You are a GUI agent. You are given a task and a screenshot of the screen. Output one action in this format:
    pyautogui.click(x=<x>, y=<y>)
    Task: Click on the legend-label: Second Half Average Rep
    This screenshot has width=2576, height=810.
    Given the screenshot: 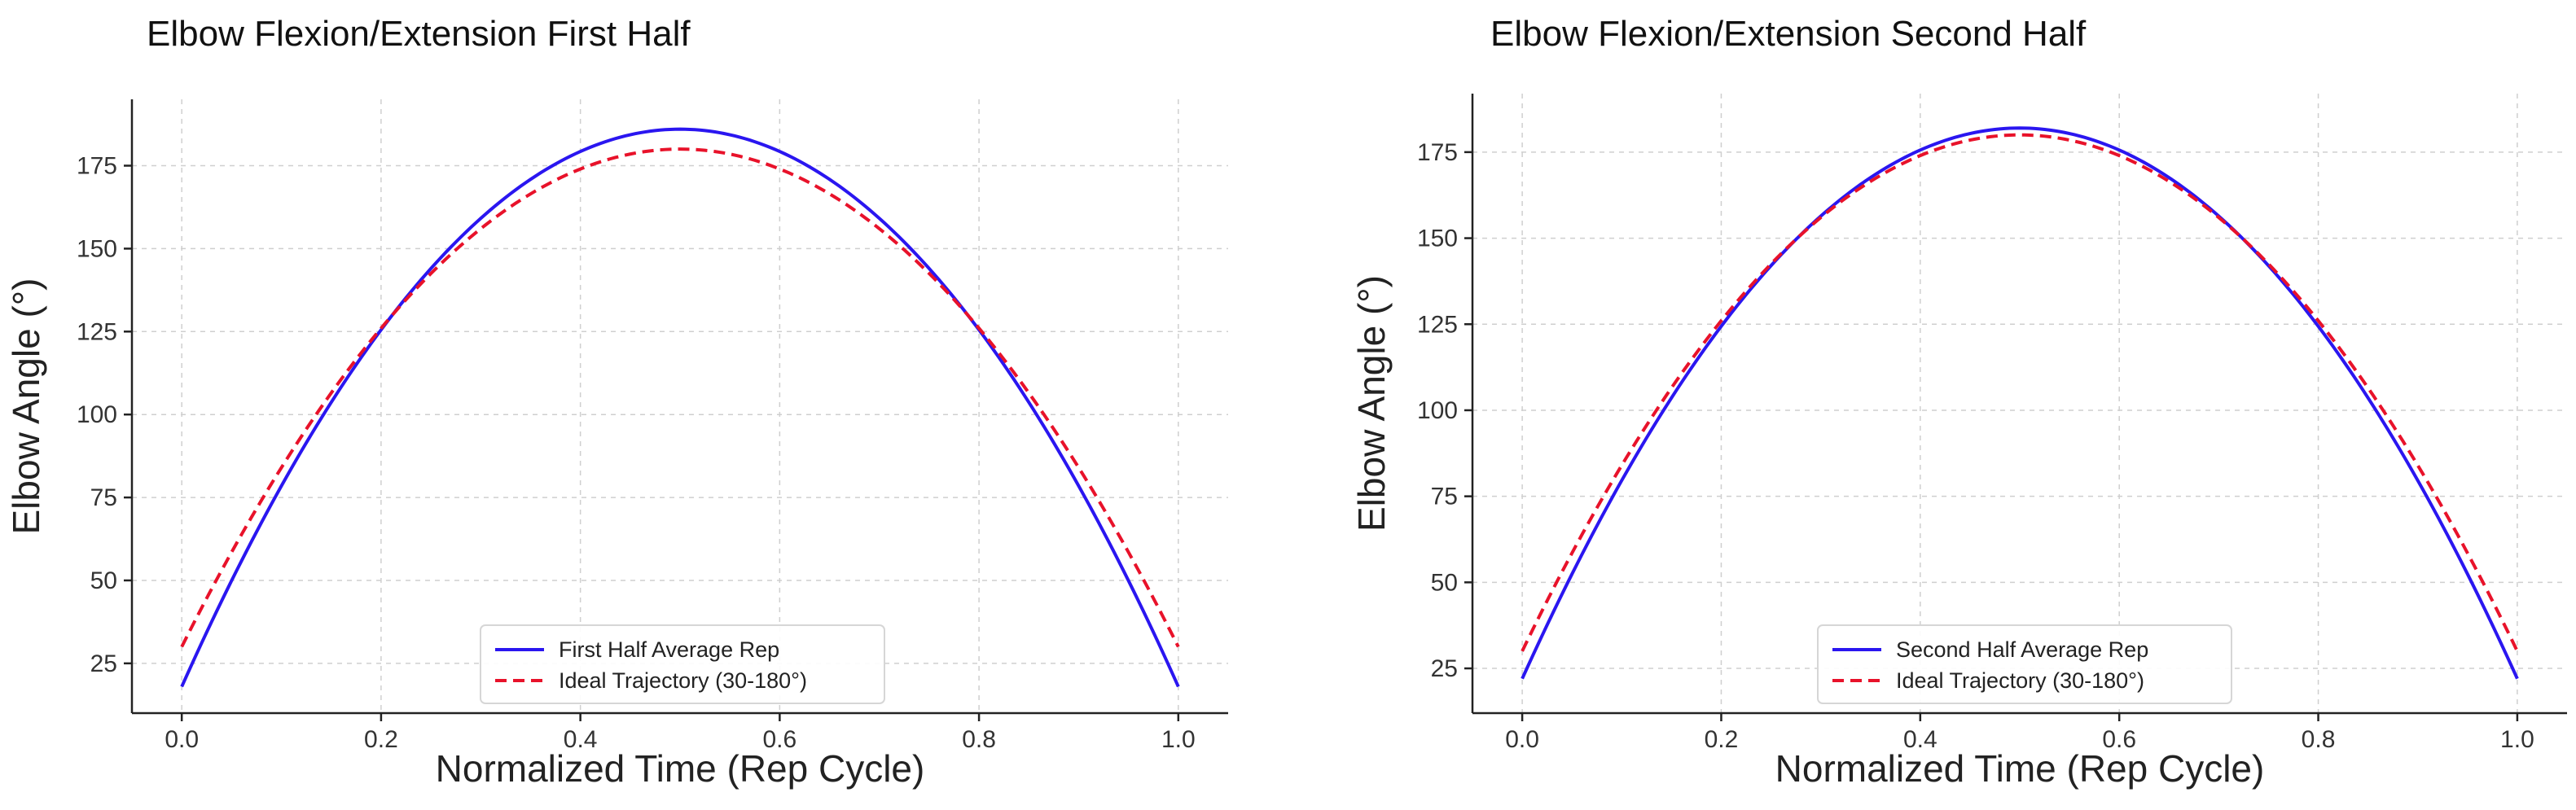 What is the action you would take?
    pyautogui.click(x=2022, y=649)
    